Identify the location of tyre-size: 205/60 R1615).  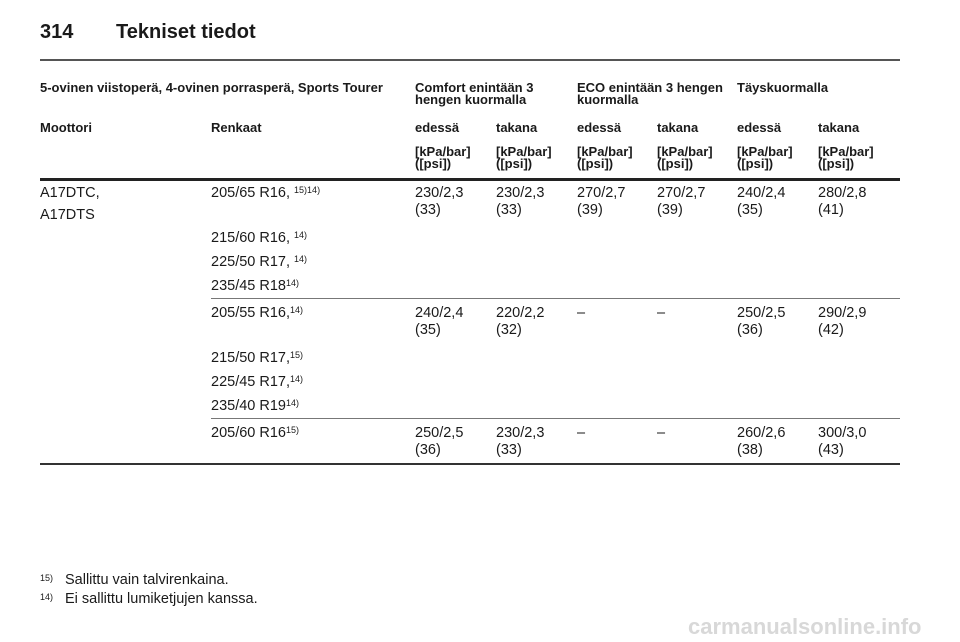
(255, 433).